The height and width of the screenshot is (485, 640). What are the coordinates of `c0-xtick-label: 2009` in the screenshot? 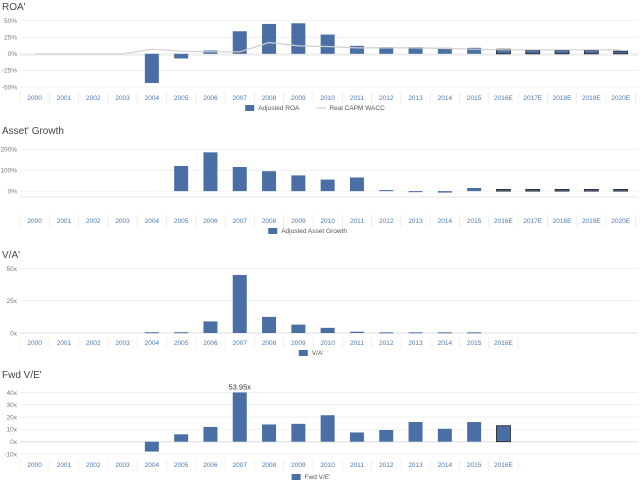 It's located at (298, 98).